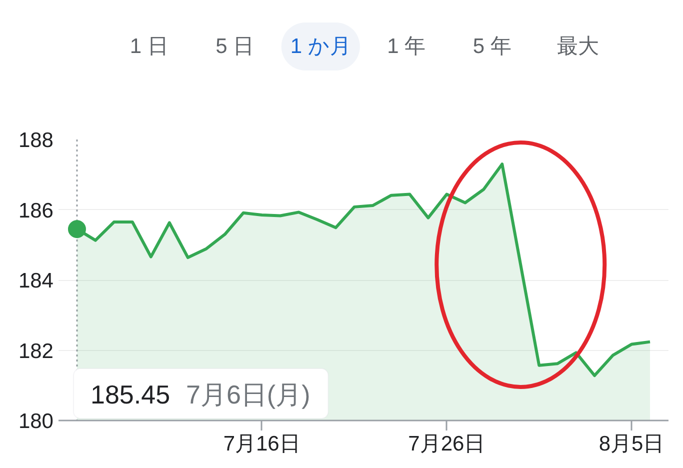 The width and height of the screenshot is (683, 468). I want to click on category-label: 最大, so click(577, 46).